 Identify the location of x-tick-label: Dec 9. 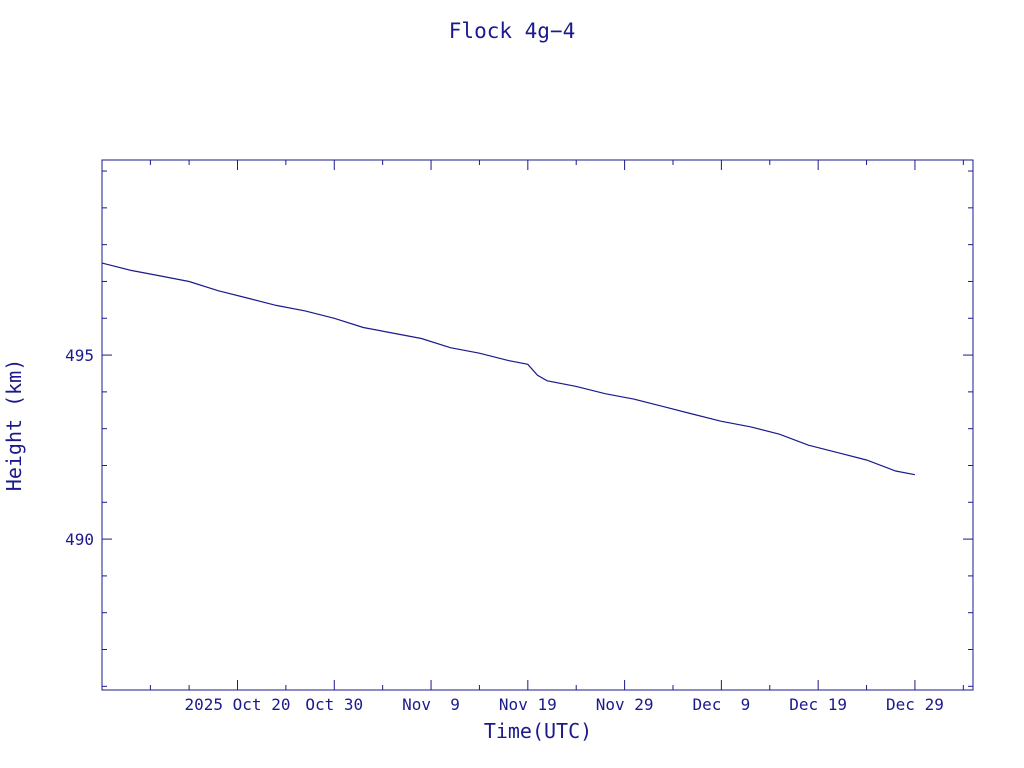
(721, 704).